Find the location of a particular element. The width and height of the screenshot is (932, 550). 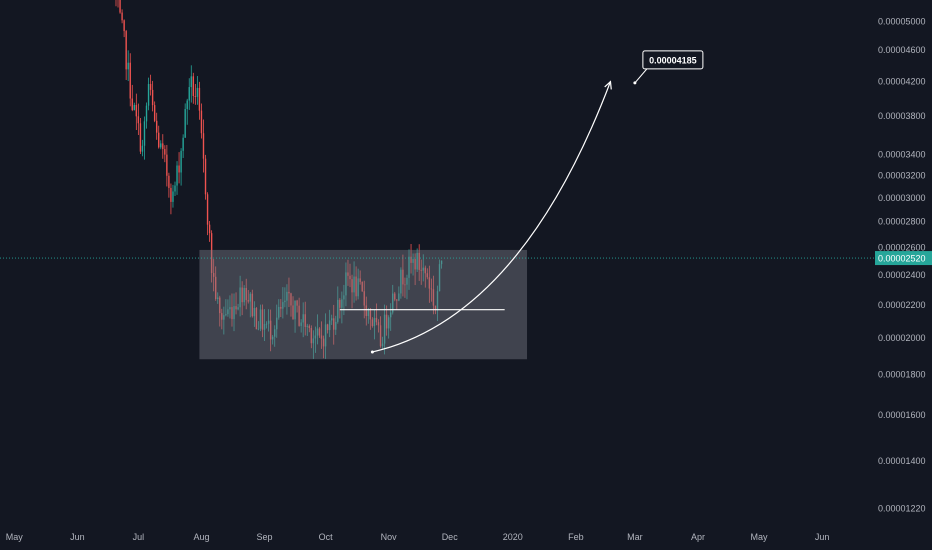

price-tick-label: 0.00005000 is located at coordinates (902, 21).